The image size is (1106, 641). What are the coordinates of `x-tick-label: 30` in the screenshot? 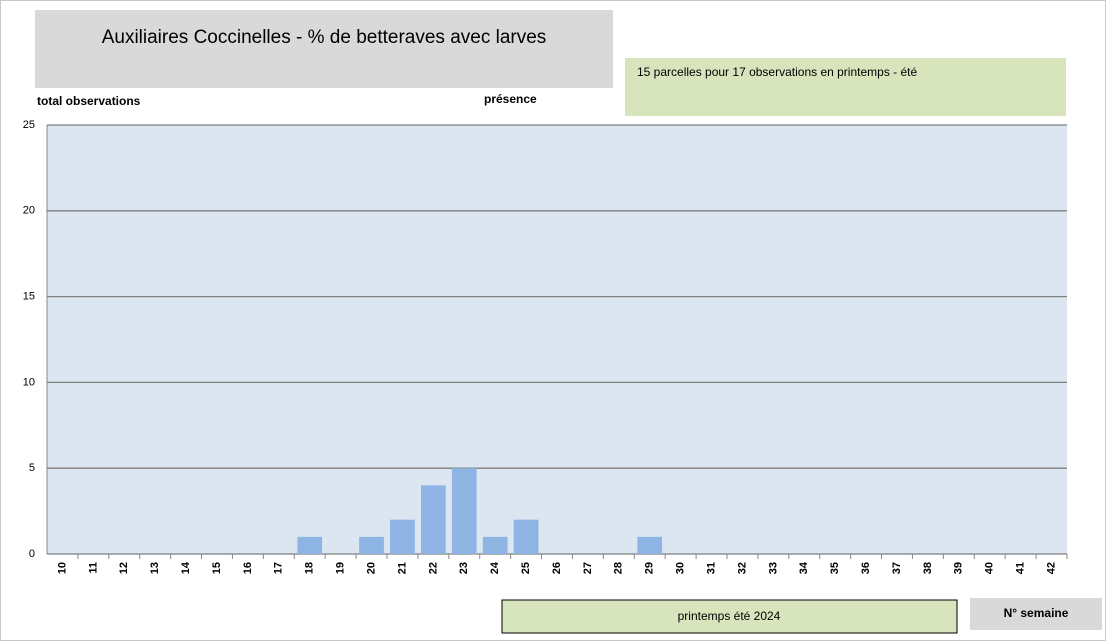 It's located at (681, 568).